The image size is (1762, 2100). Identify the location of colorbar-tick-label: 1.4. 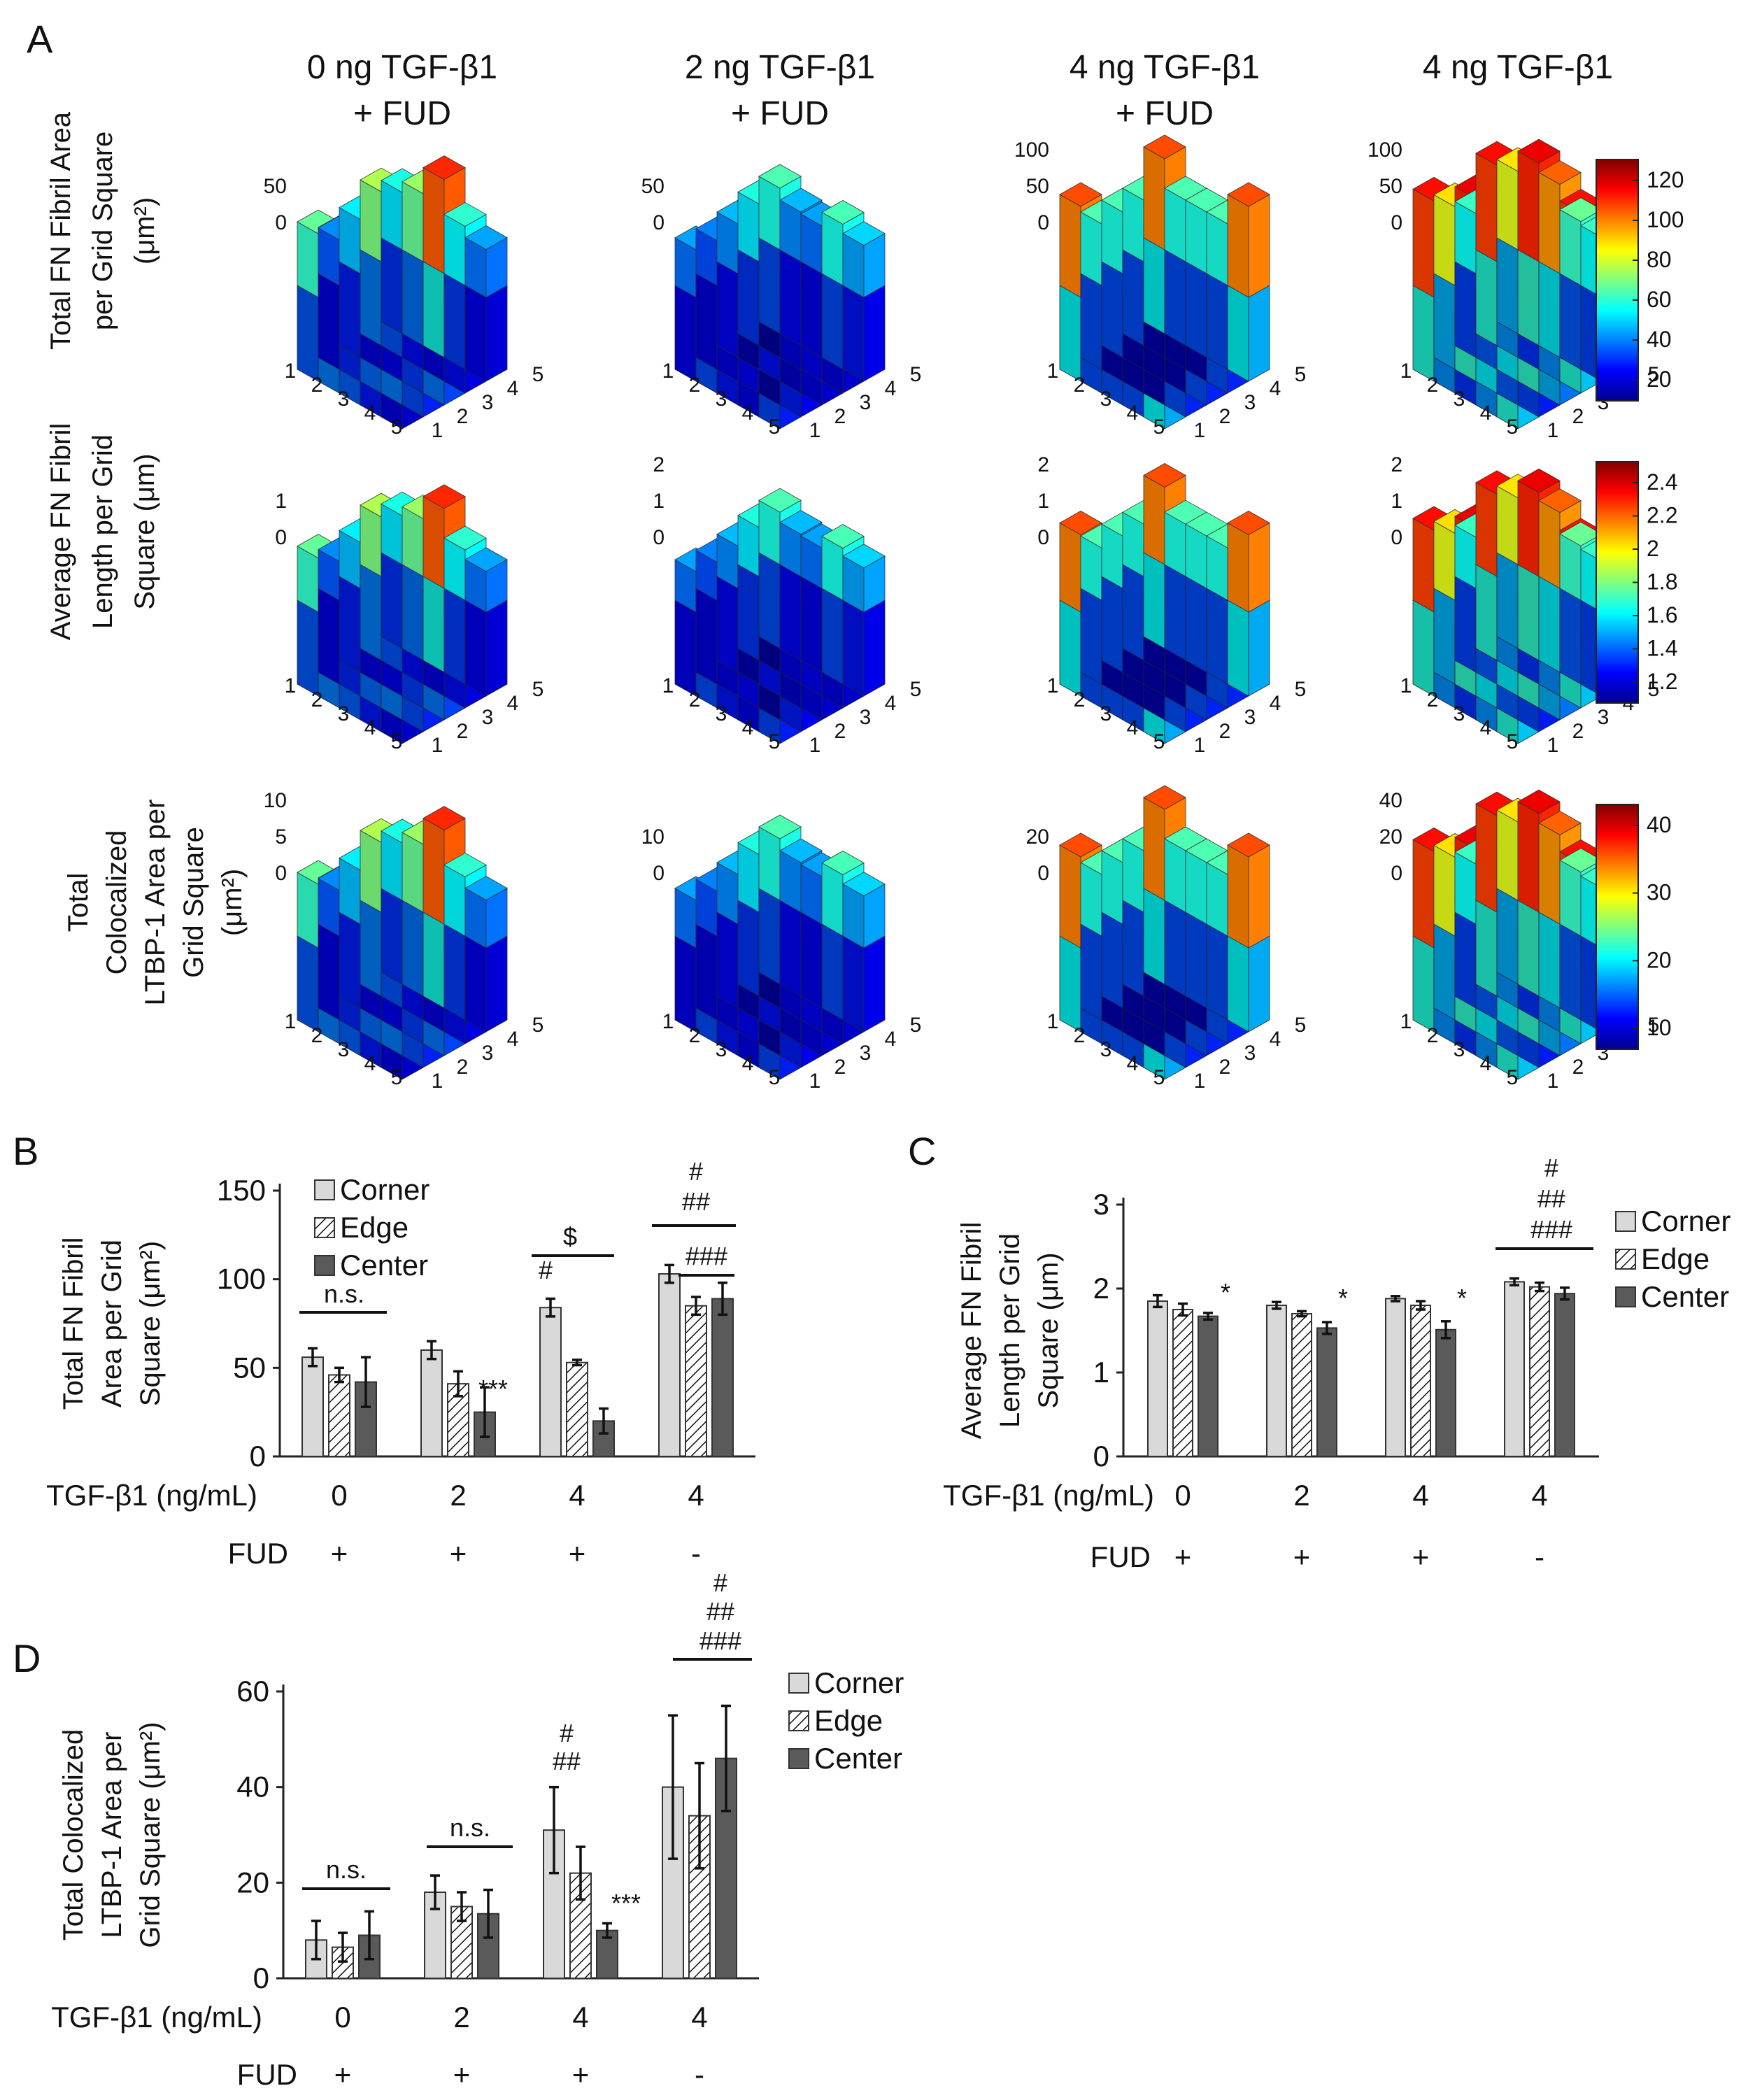
(1662, 648).